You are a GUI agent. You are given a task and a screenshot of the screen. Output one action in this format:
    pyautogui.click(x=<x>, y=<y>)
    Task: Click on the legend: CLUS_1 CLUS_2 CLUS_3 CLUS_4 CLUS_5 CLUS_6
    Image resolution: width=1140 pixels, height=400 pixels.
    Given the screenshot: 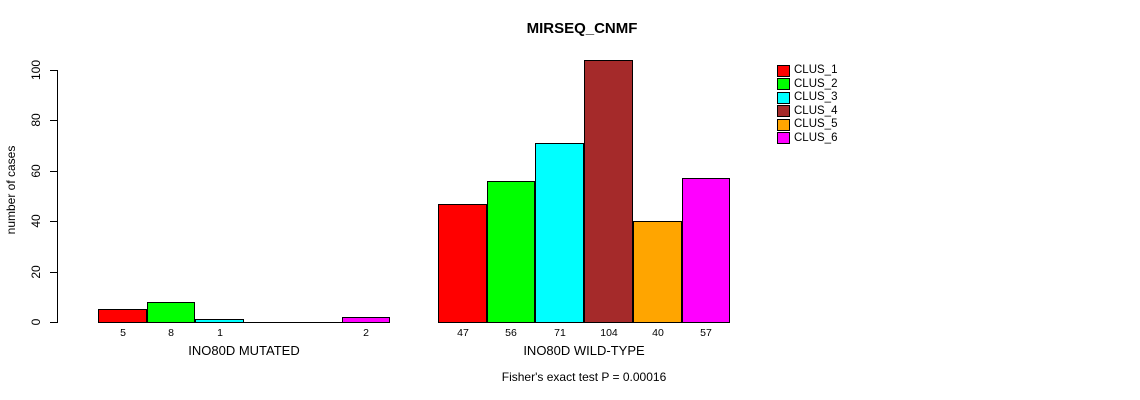 What is the action you would take?
    pyautogui.click(x=807, y=104)
    